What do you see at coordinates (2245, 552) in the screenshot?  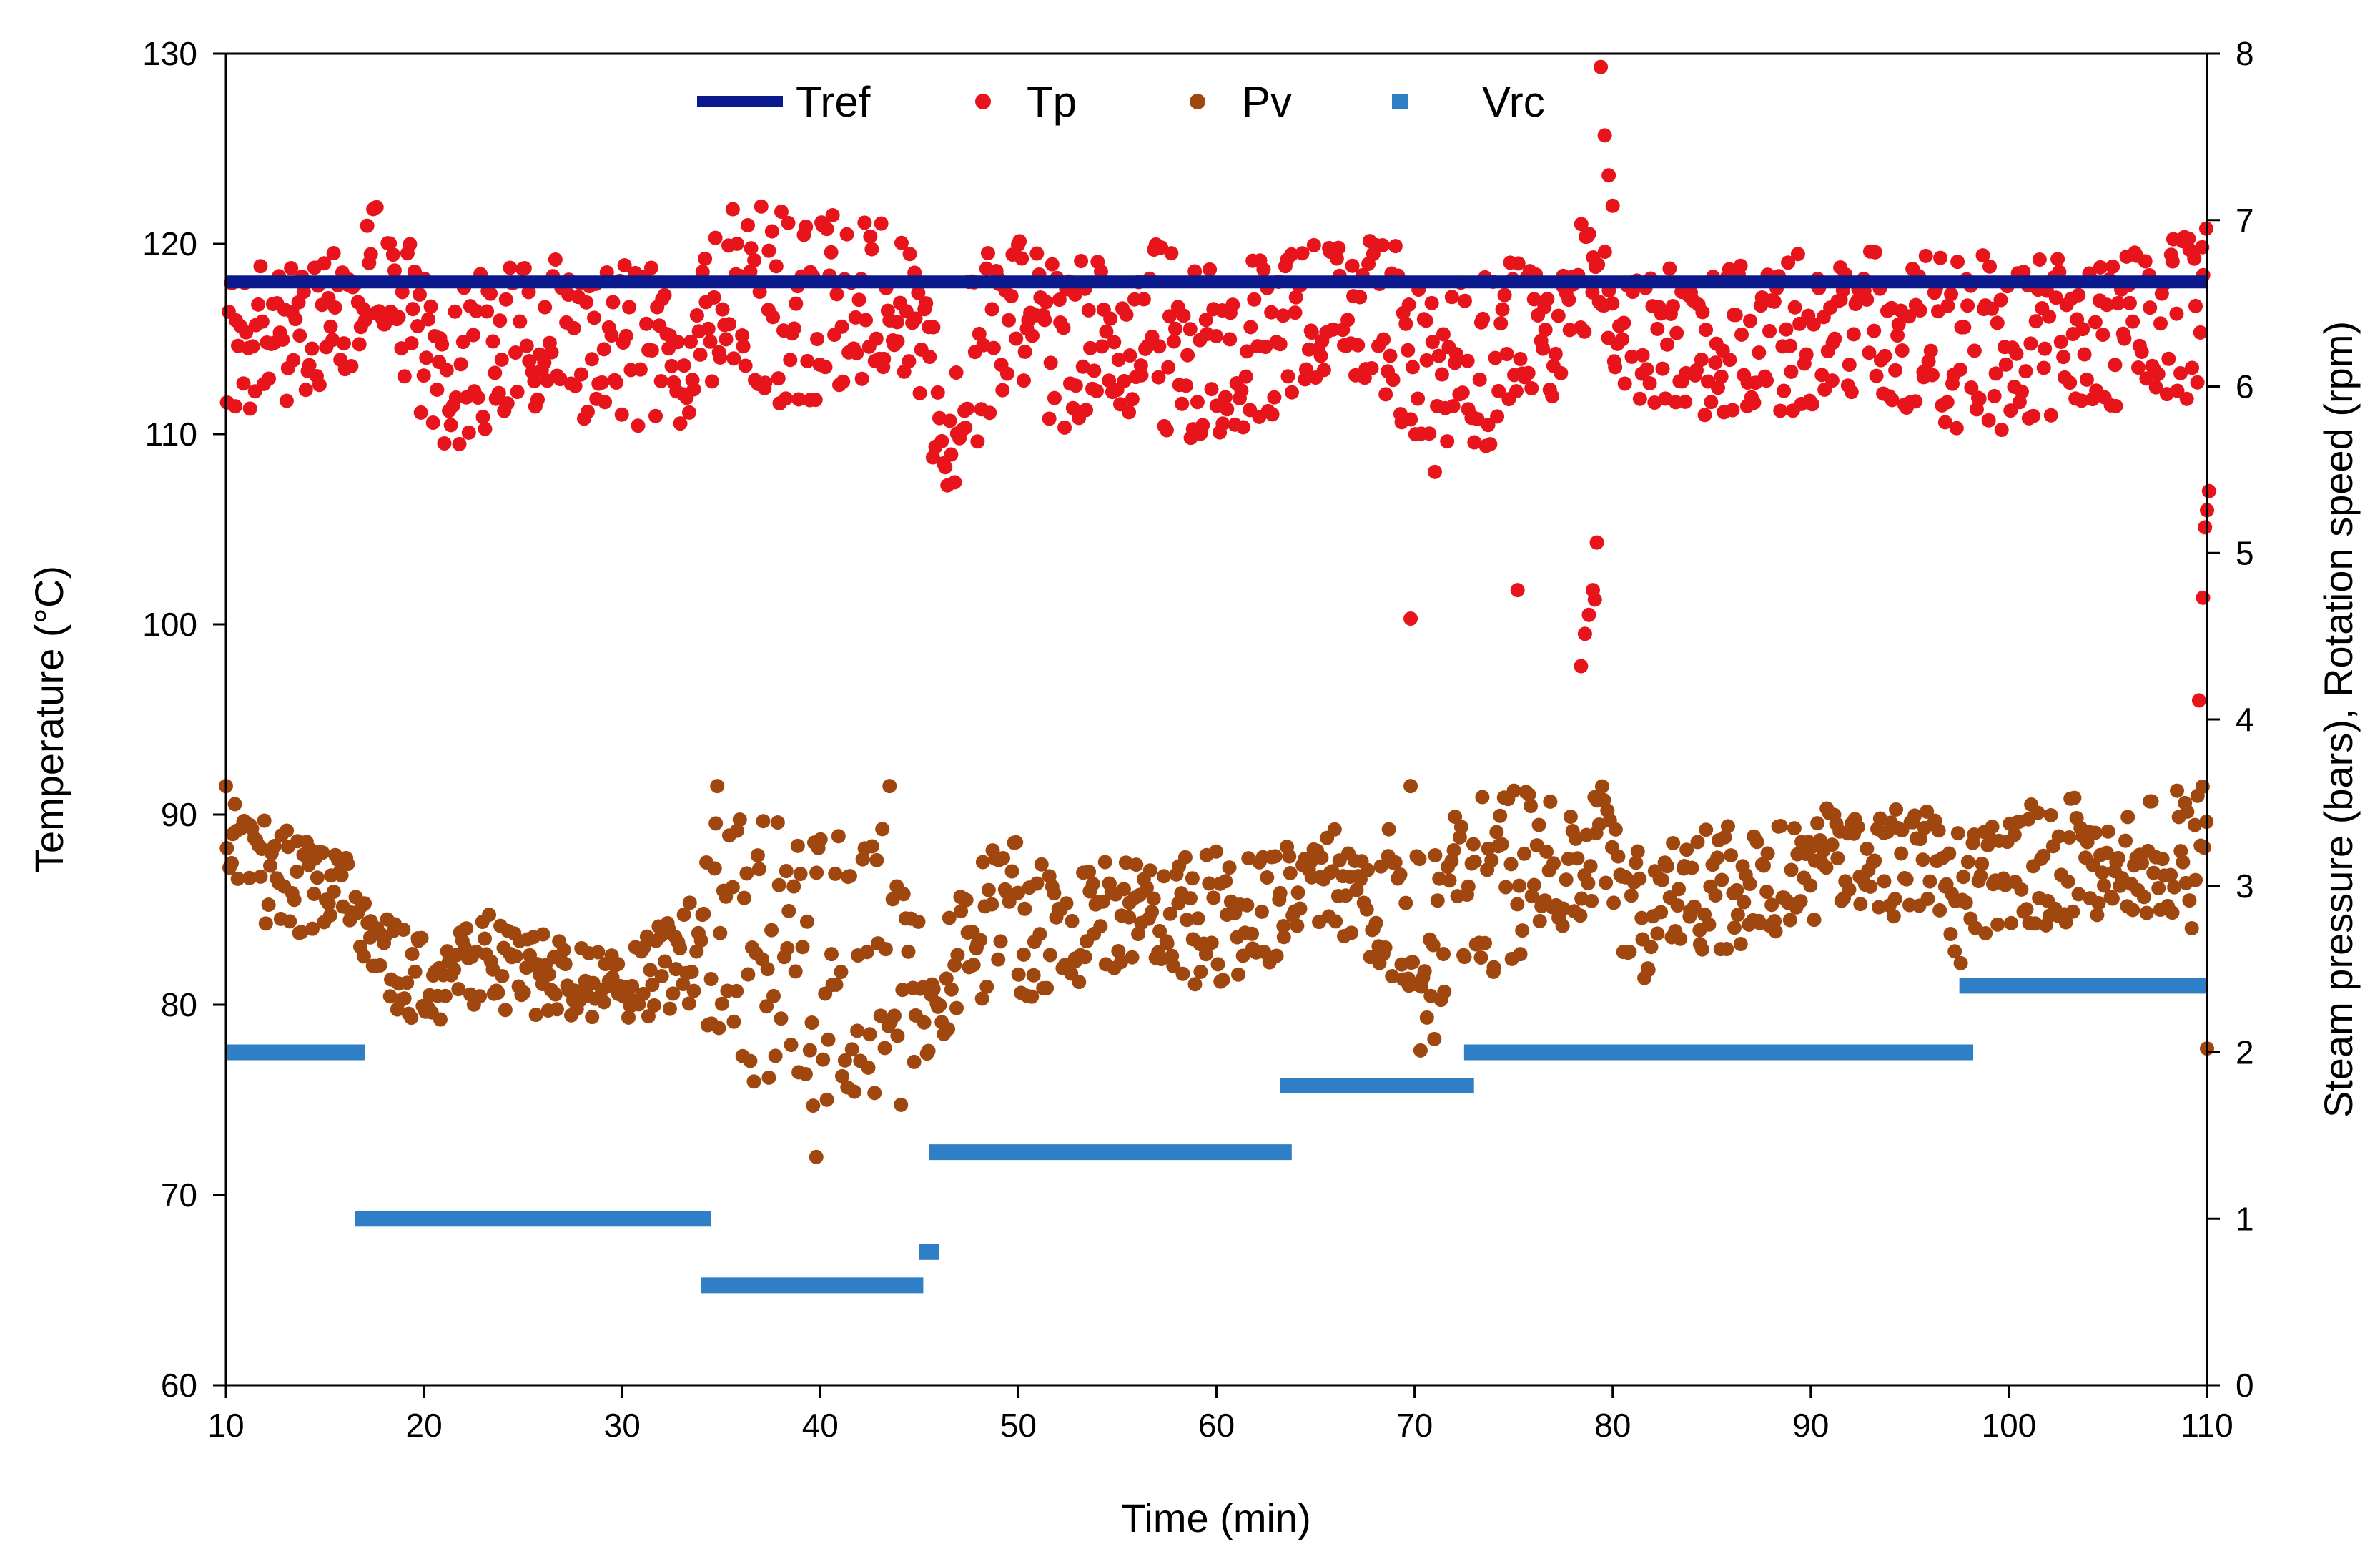 I see `y-right-tick-label: 5` at bounding box center [2245, 552].